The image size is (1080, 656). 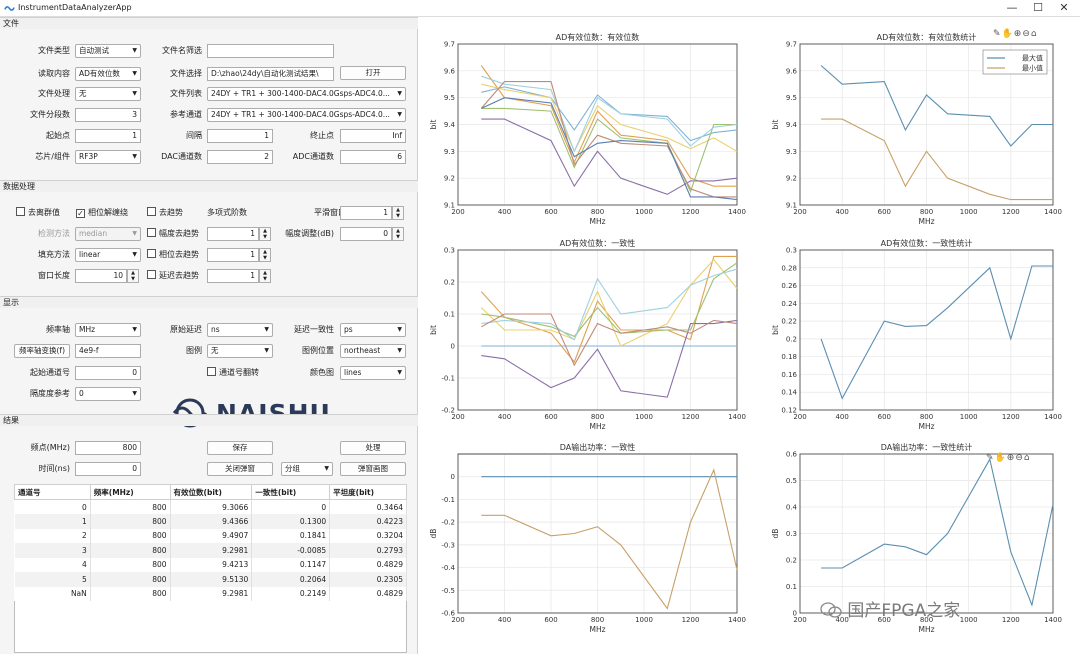 What do you see at coordinates (453, 477) in the screenshot?
I see `y-tick-label: 0` at bounding box center [453, 477].